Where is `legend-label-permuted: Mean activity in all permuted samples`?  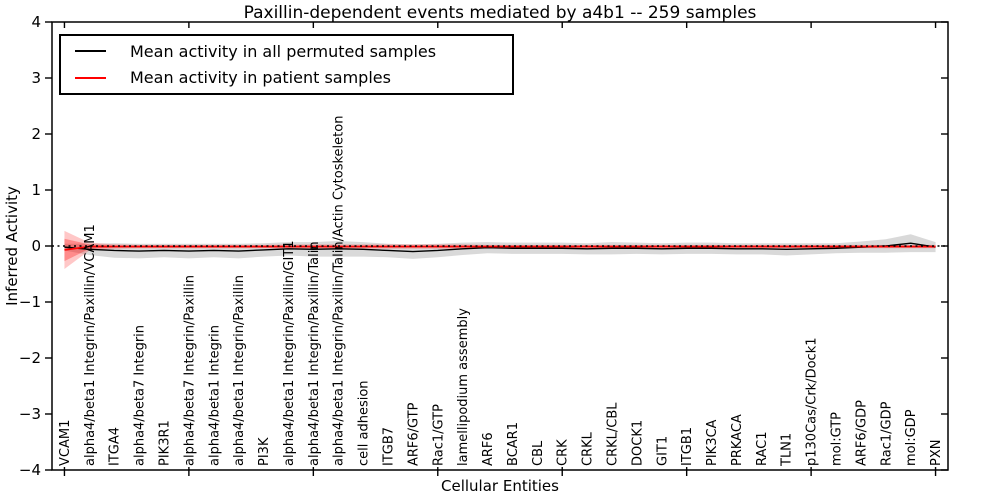
legend-label-permuted: Mean activity in all permuted samples is located at coordinates (283, 51).